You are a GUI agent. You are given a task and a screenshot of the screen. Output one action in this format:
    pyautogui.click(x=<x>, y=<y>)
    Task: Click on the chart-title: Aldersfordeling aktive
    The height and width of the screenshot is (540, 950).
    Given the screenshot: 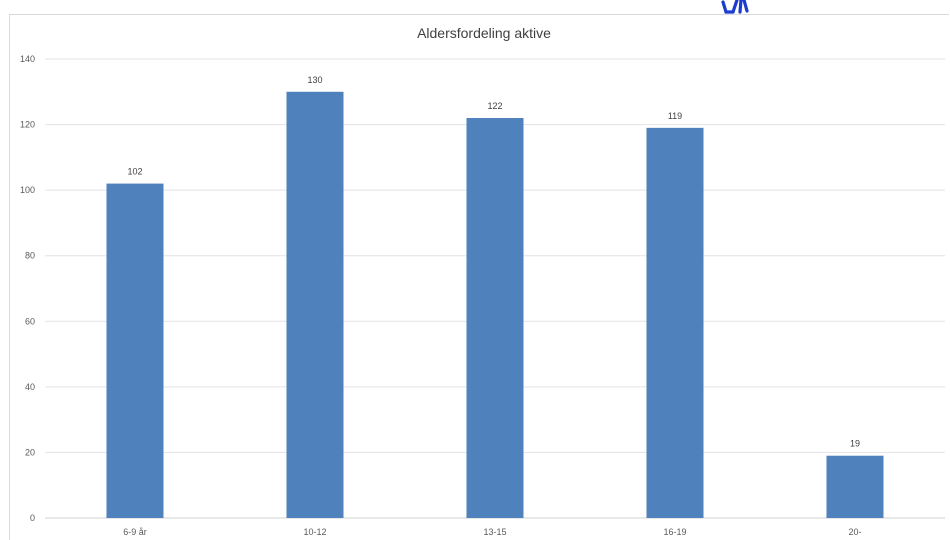 What is the action you would take?
    pyautogui.click(x=484, y=33)
    